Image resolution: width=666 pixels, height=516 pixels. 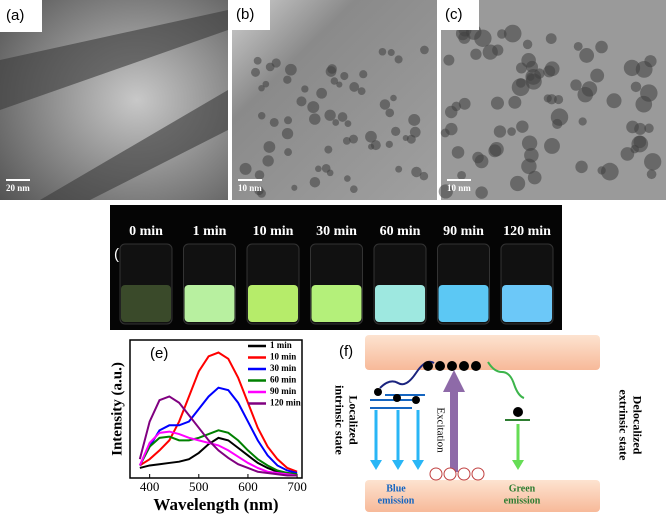 I want to click on vial-label: 30 min, so click(x=336, y=231).